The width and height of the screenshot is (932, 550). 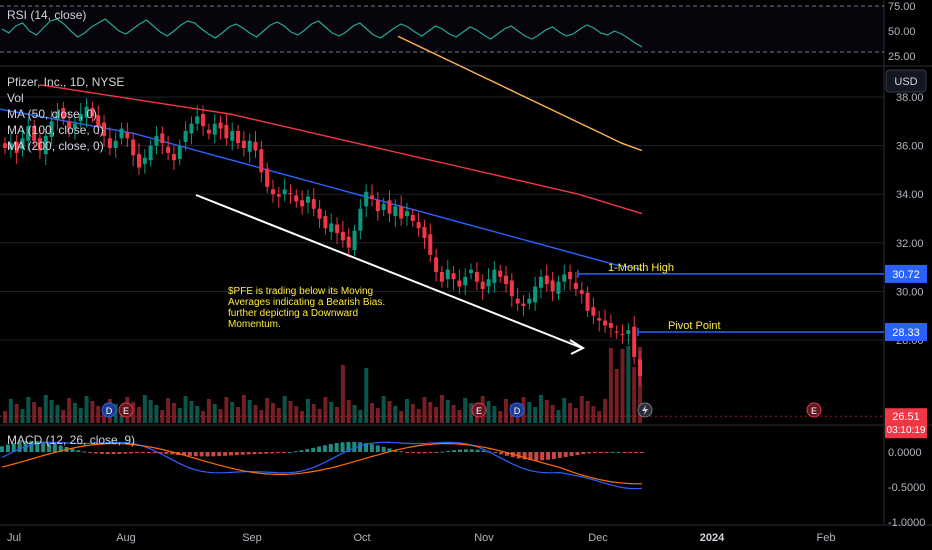 I want to click on legend-item-1: MA (50, close, 0), so click(x=52, y=114).